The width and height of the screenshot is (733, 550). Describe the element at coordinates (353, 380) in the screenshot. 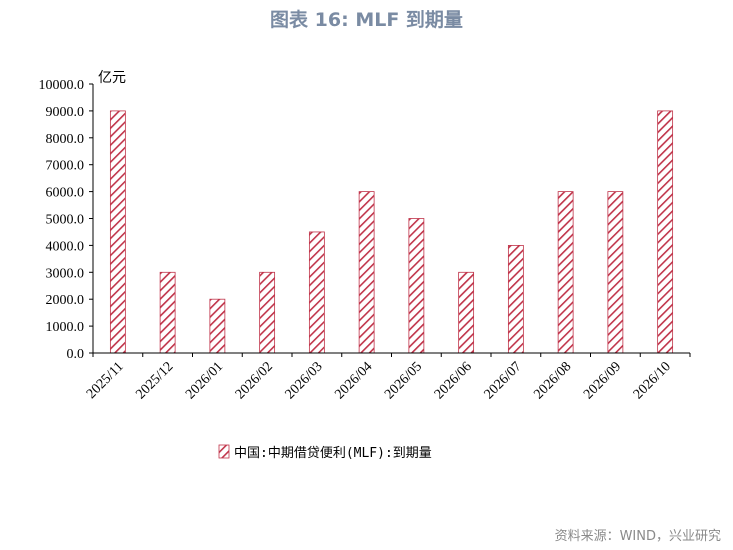

I see `x-tick-label: 2026/04` at that location.